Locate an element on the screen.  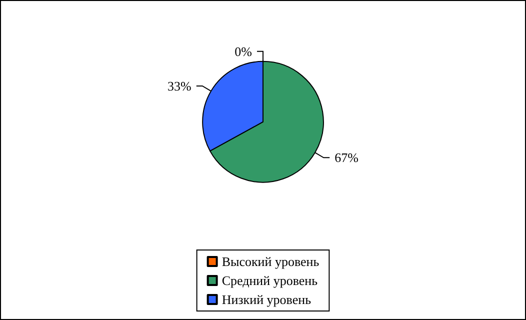
legend-label: Высокий уровень is located at coordinates (271, 261).